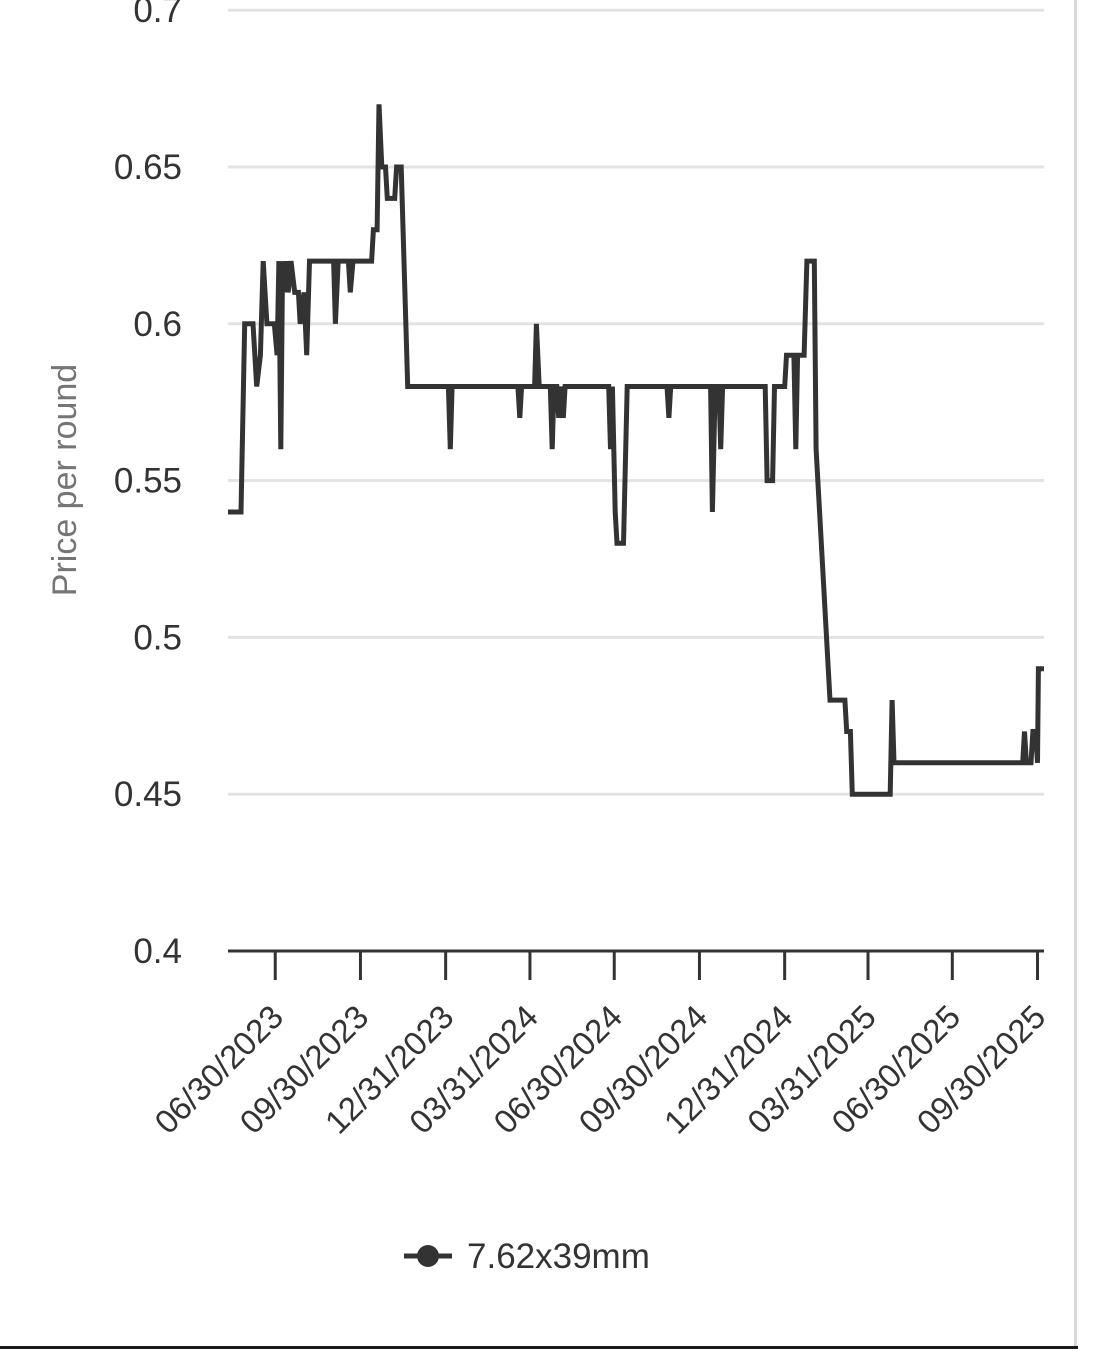  I want to click on y-tick-labels: 0.4 0.45 0.5 0.55 0.6 0.65 0.7, so click(148, 485).